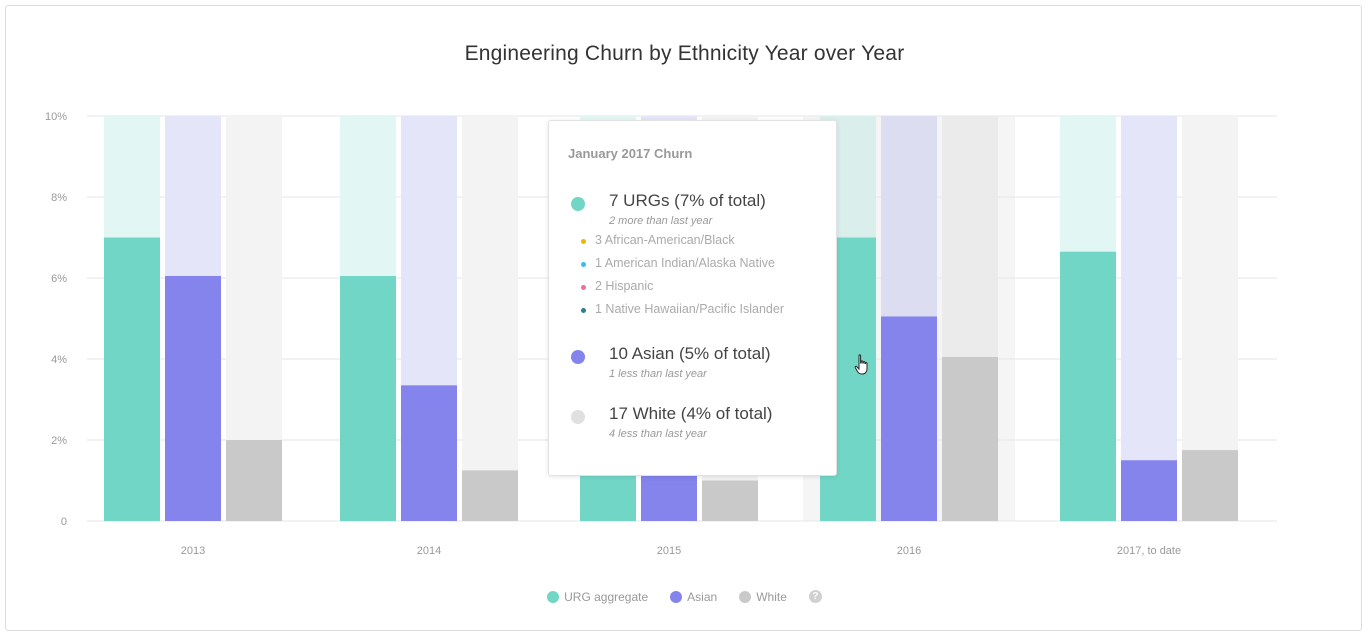 This screenshot has width=1369, height=638. I want to click on y-tick-label: 2%, so click(59, 441).